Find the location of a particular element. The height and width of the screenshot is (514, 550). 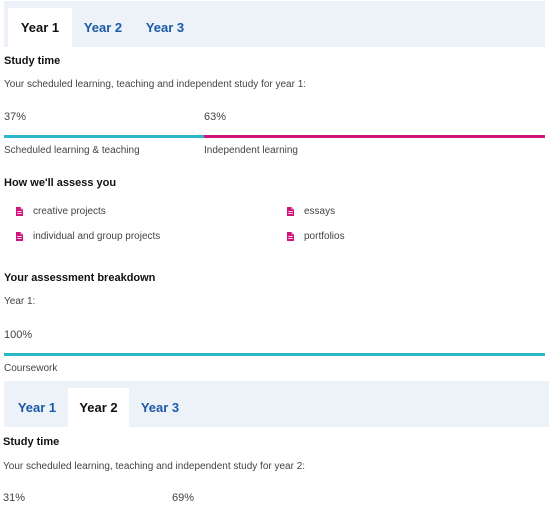

scheduled-percent: 31% is located at coordinates (14, 498).